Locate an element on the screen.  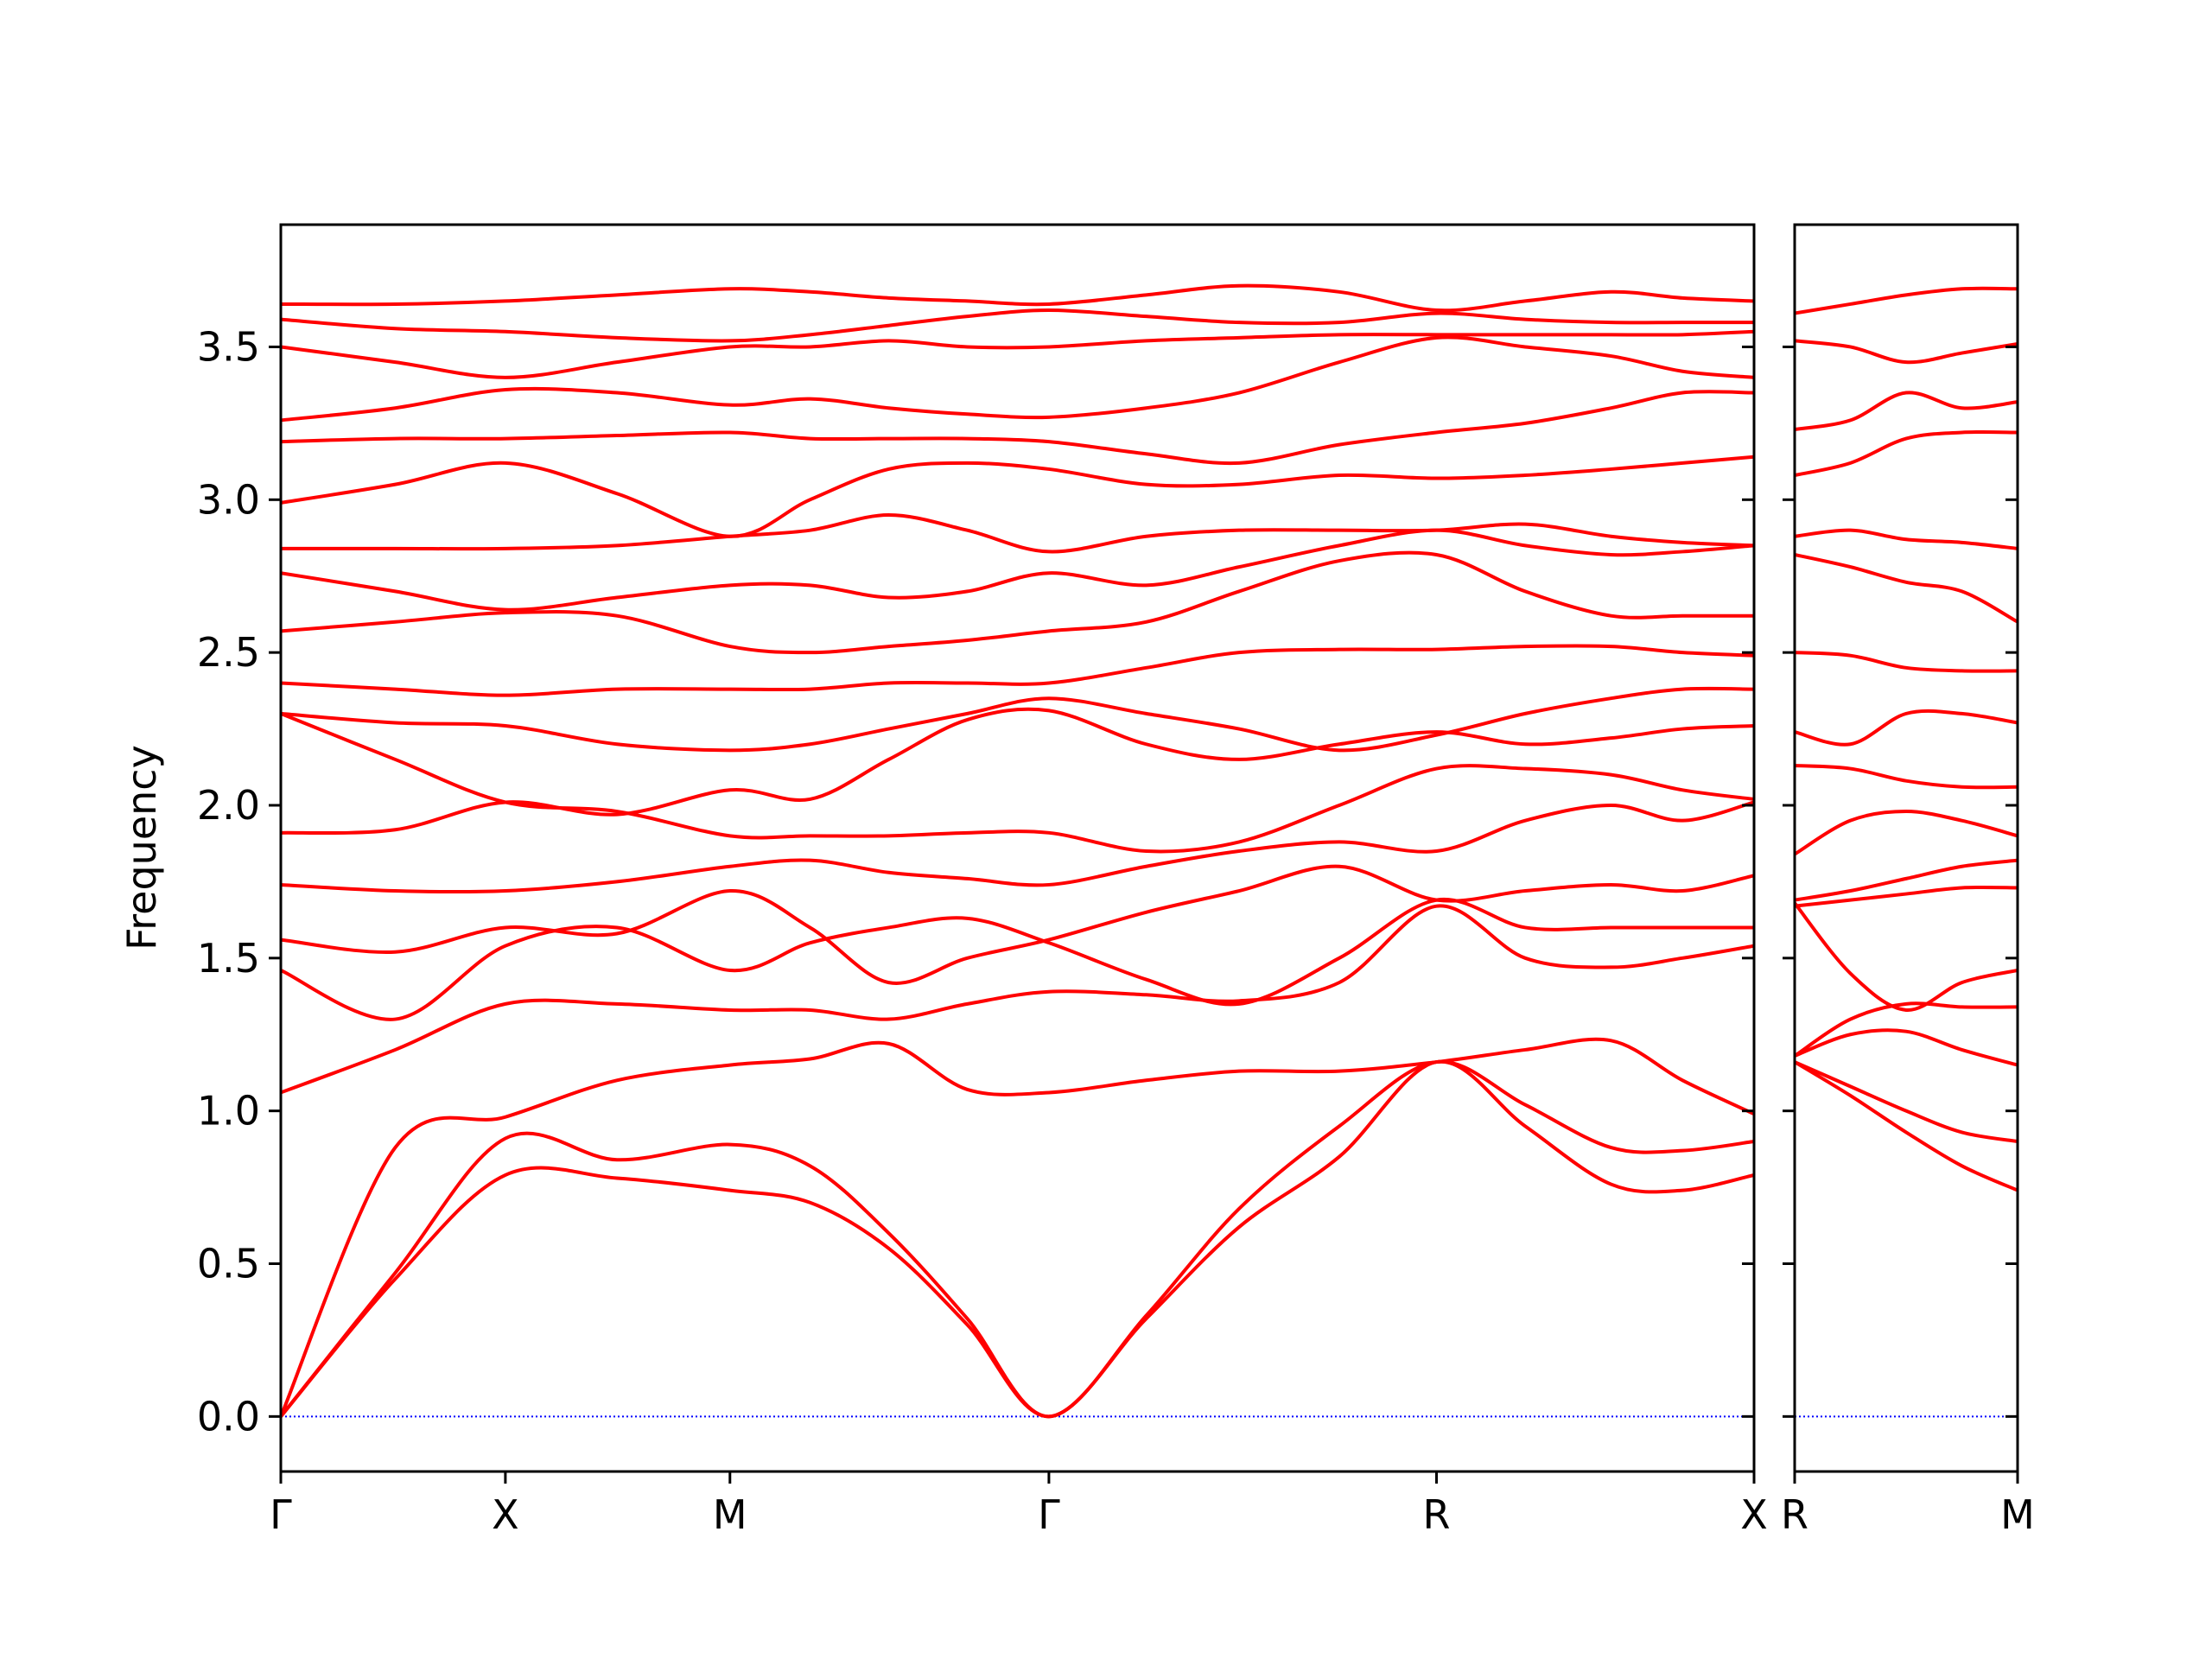
y-tick-label: 0.0 is located at coordinates (229, 1416).